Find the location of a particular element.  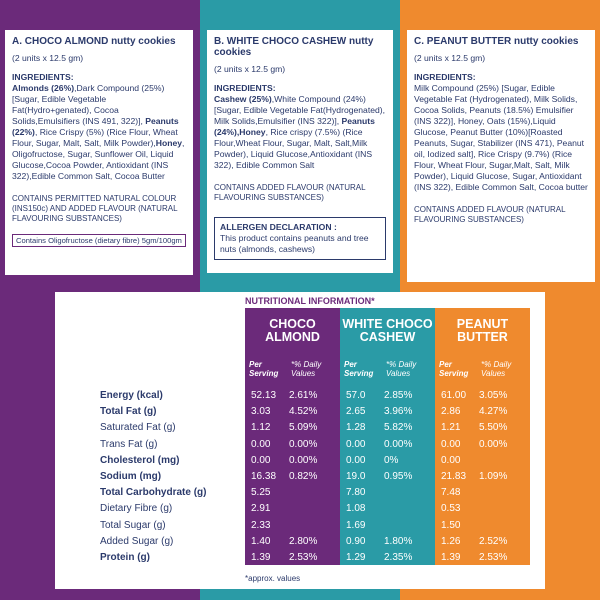

cell: 1.12 is located at coordinates (261, 428).